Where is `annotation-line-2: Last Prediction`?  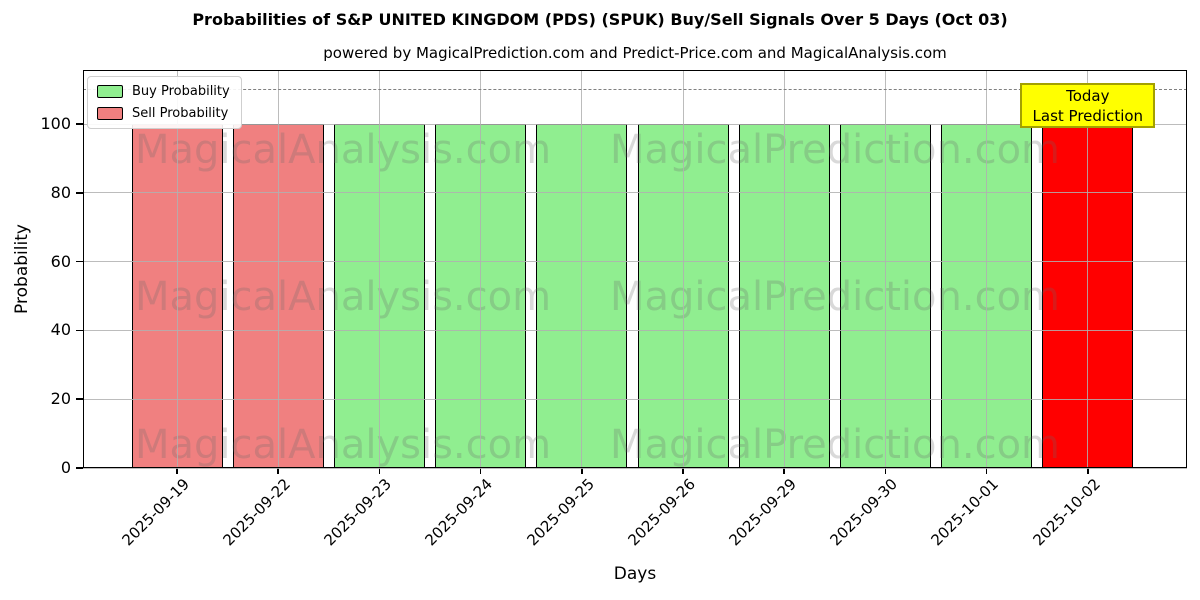
annotation-line-2: Last Prediction is located at coordinates (1088, 115).